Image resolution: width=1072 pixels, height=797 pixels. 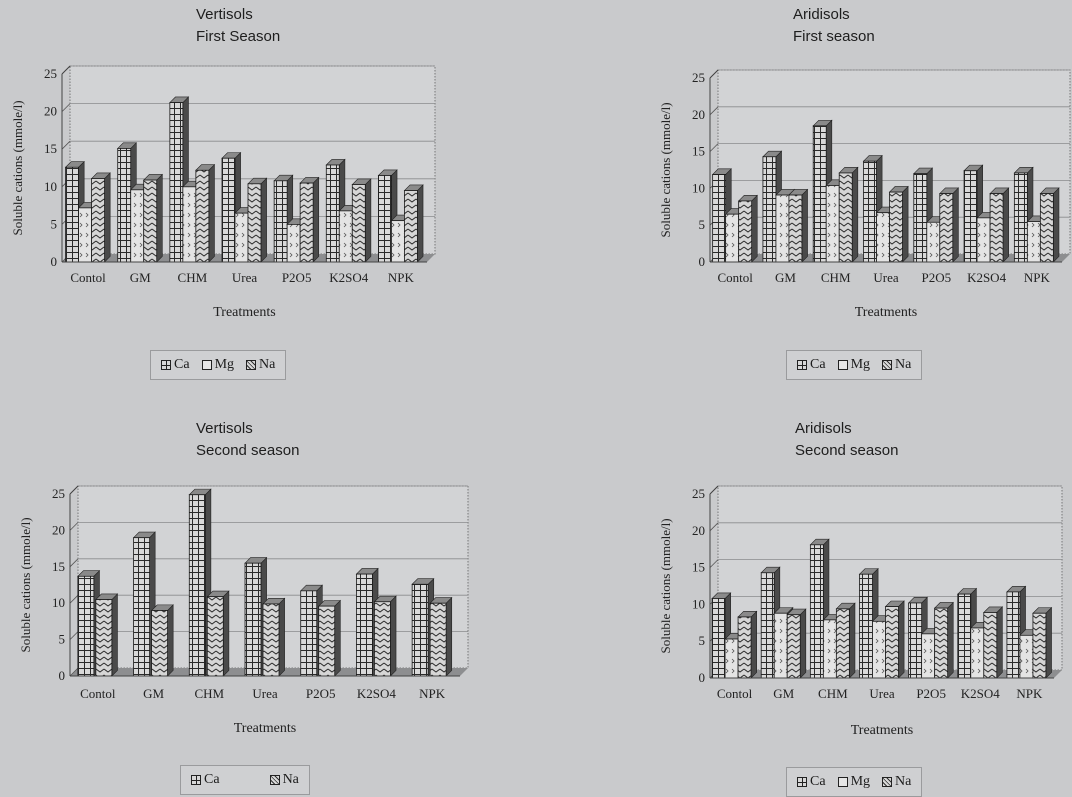 What do you see at coordinates (987, 277) in the screenshot?
I see `x-tick-label: K2SO4` at bounding box center [987, 277].